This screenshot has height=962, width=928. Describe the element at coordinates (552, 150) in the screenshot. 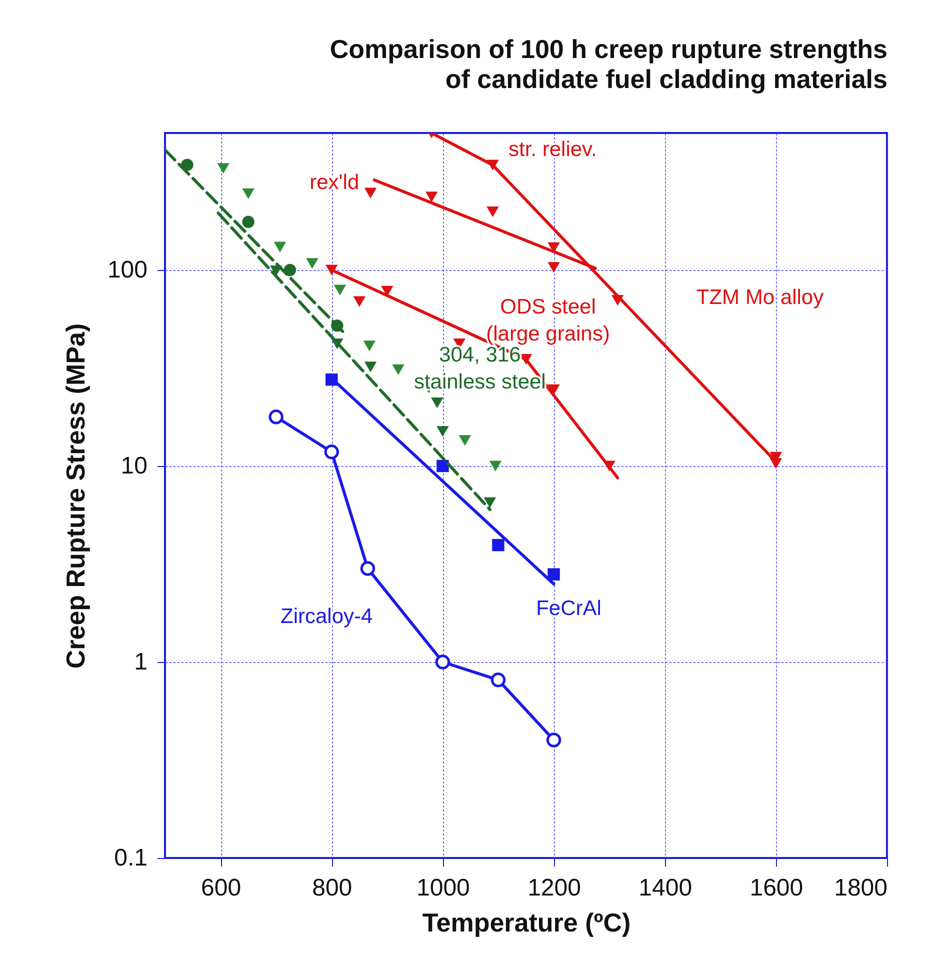

I see `series-label: str. reliev.` at that location.